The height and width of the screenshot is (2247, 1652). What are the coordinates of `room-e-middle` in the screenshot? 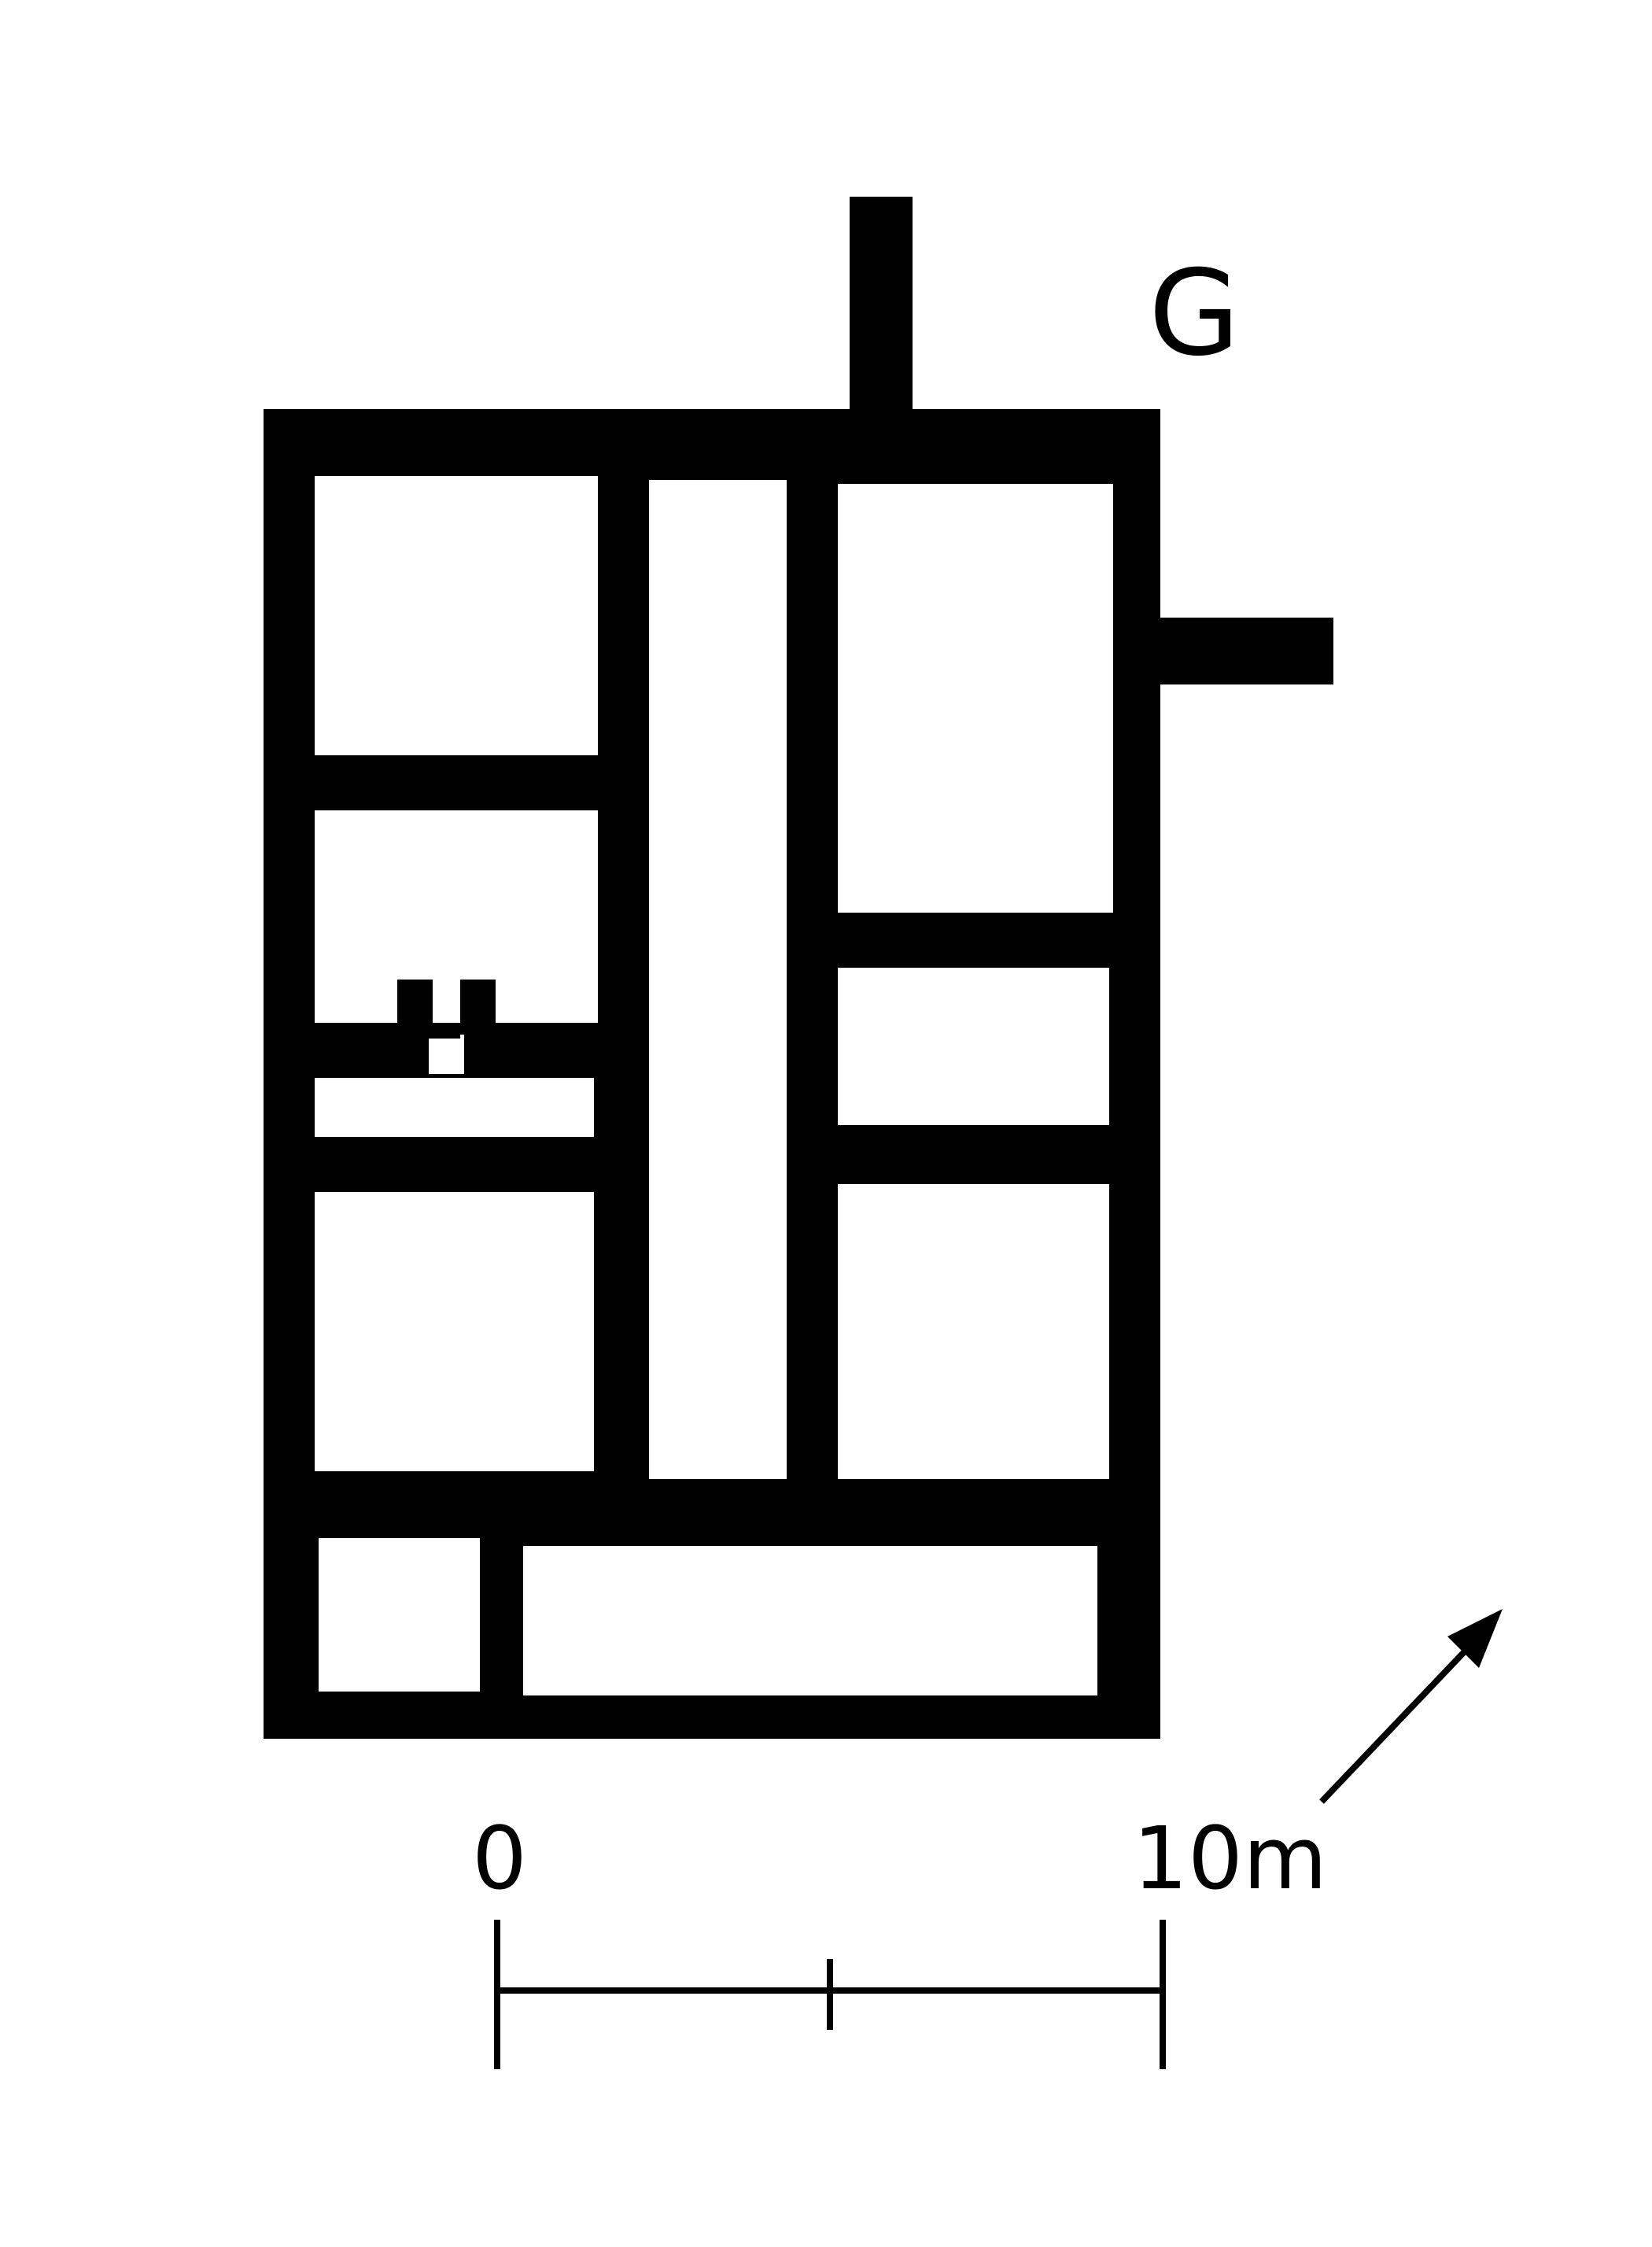 It's located at (973, 1046).